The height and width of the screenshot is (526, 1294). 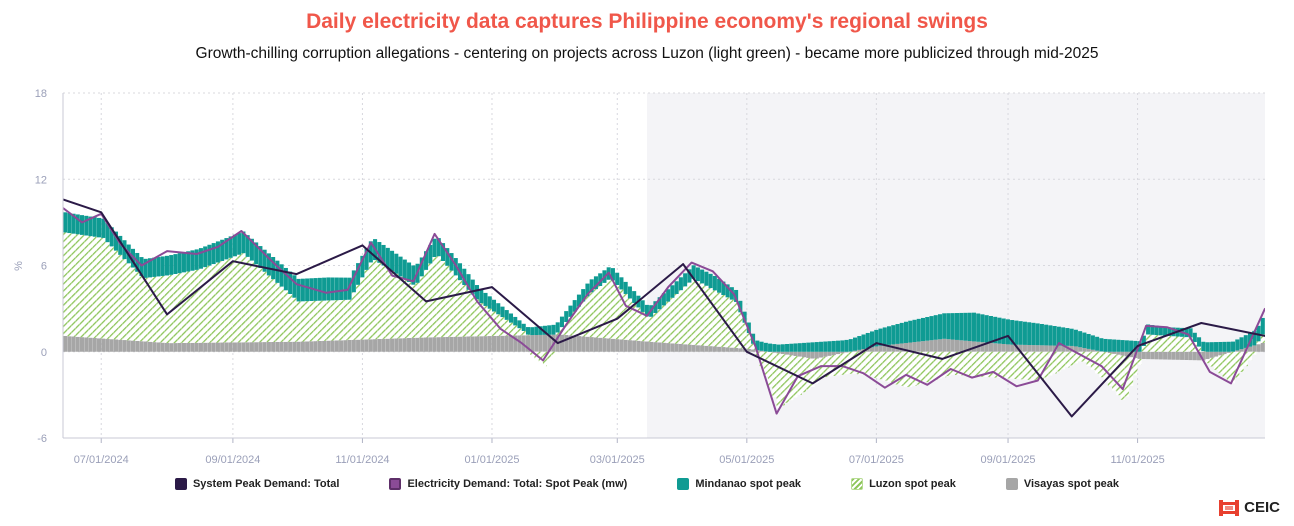 I want to click on legend-item-system-peak: System Peak Demand: Total, so click(x=256, y=484).